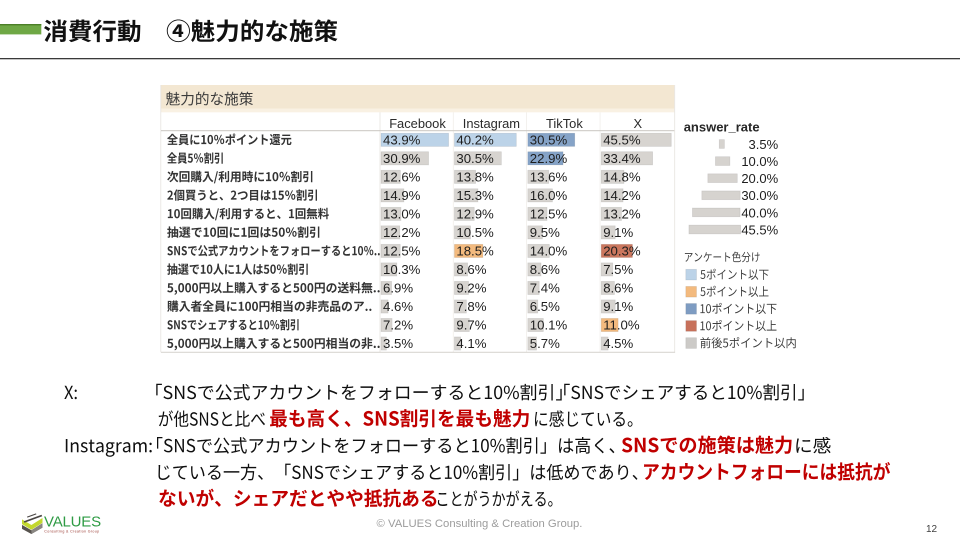 This screenshot has height=540, width=960. I want to click on svg-text: Instagram, so click(491, 123).